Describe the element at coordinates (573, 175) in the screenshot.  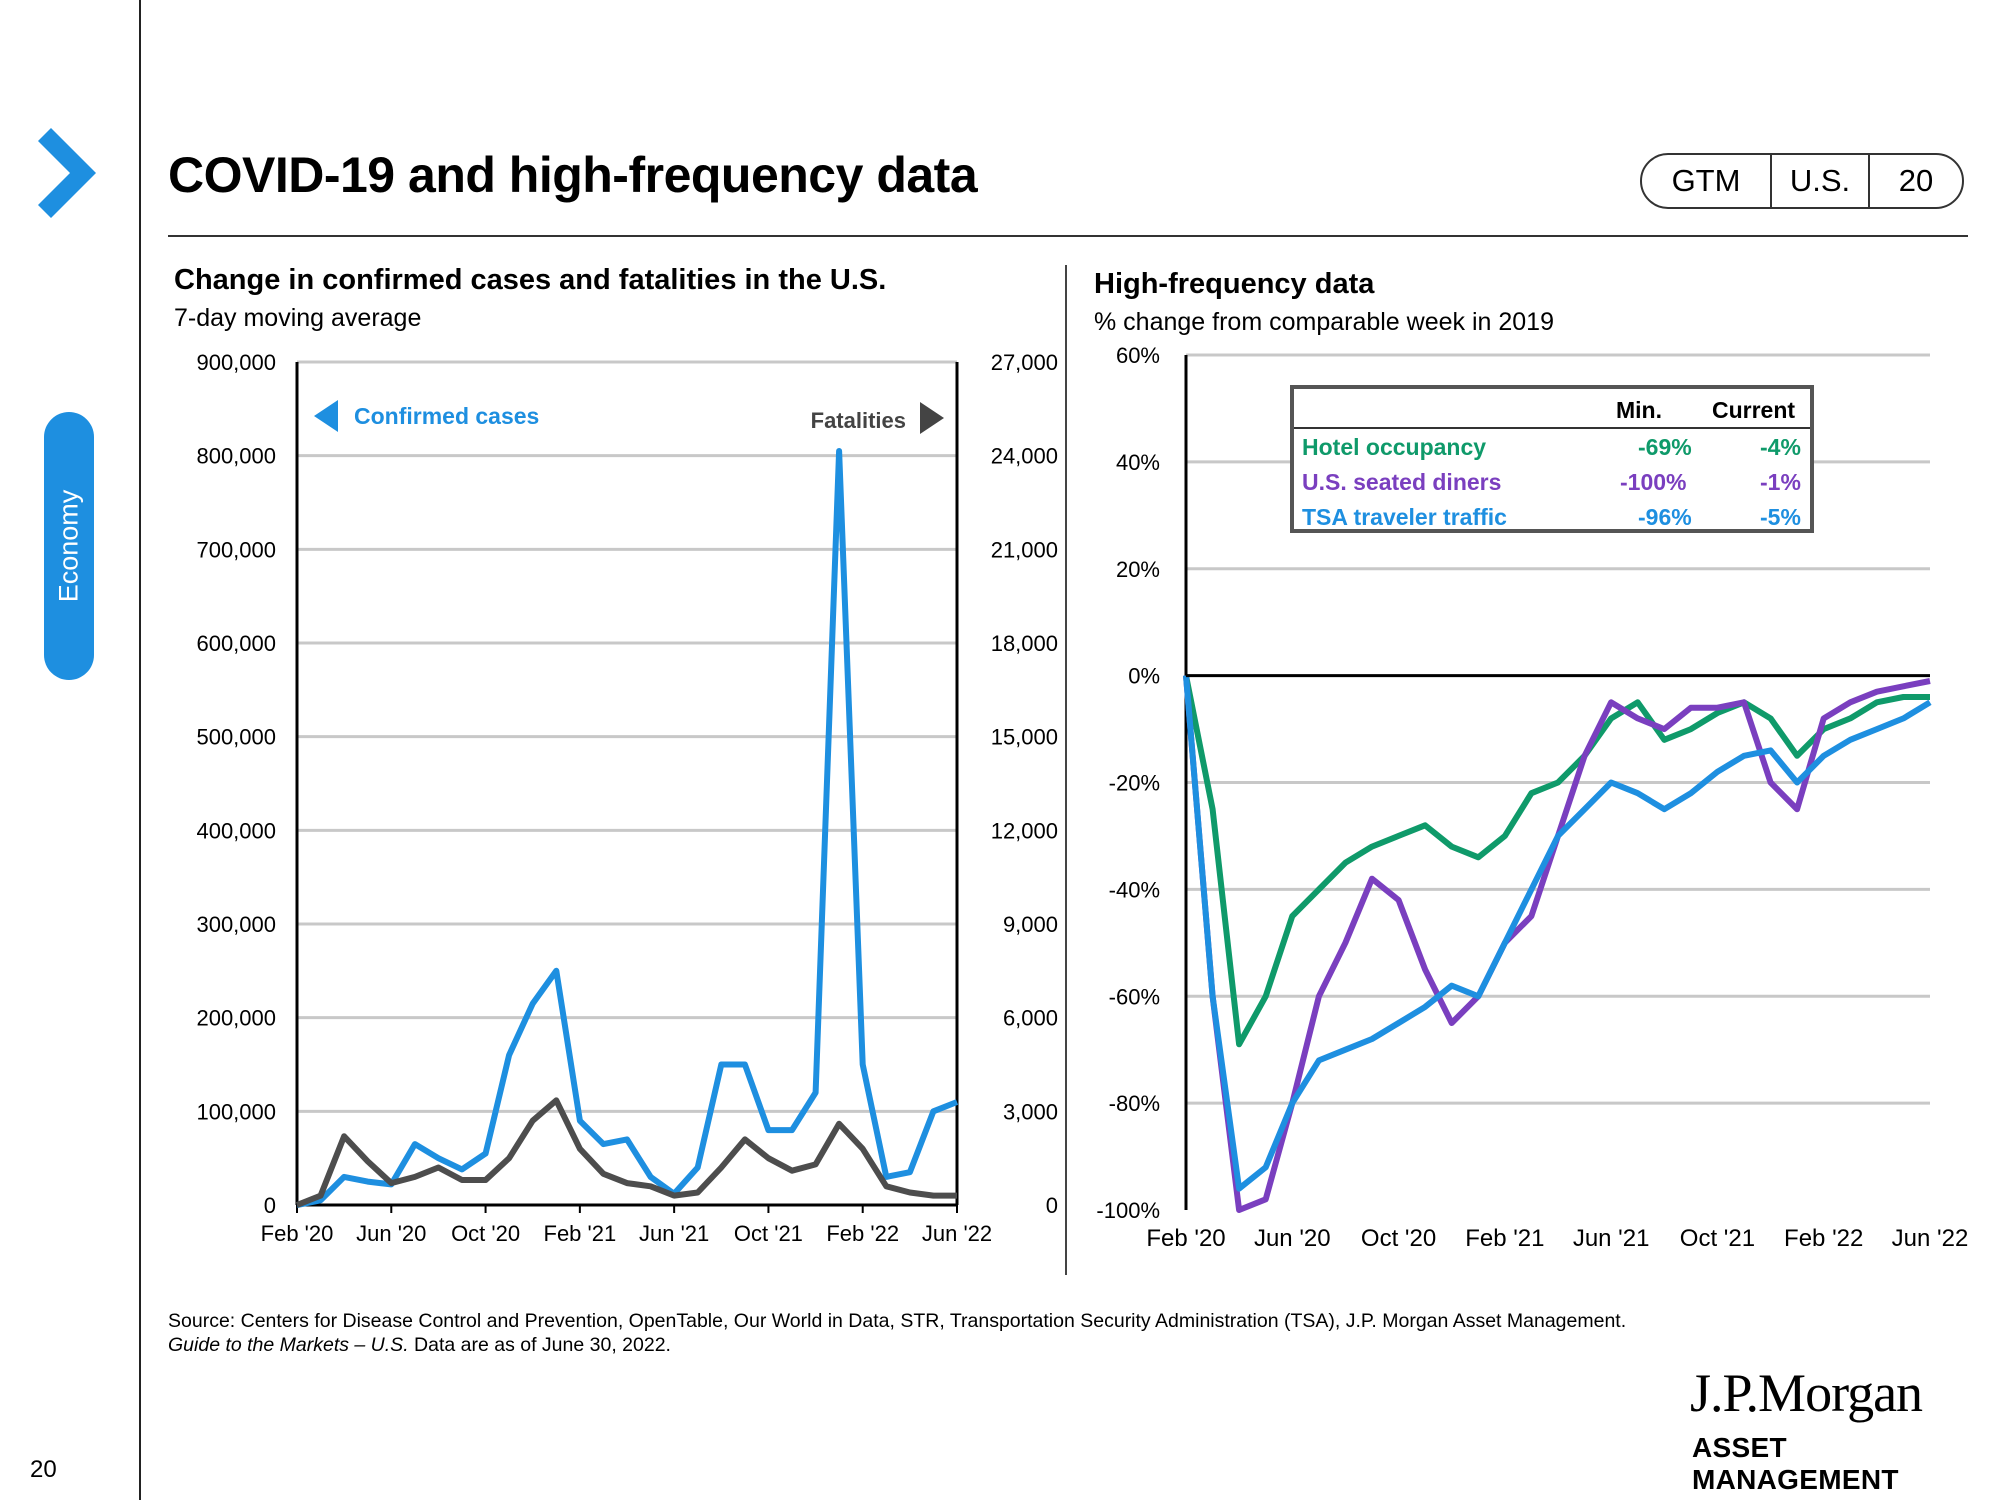
I see `page-title: COVID-19 and high-frequency data` at that location.